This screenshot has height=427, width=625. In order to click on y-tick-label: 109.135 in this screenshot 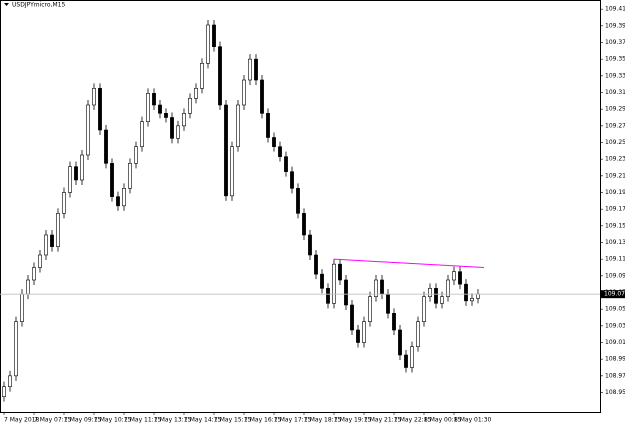, I will do `click(615, 242)`.